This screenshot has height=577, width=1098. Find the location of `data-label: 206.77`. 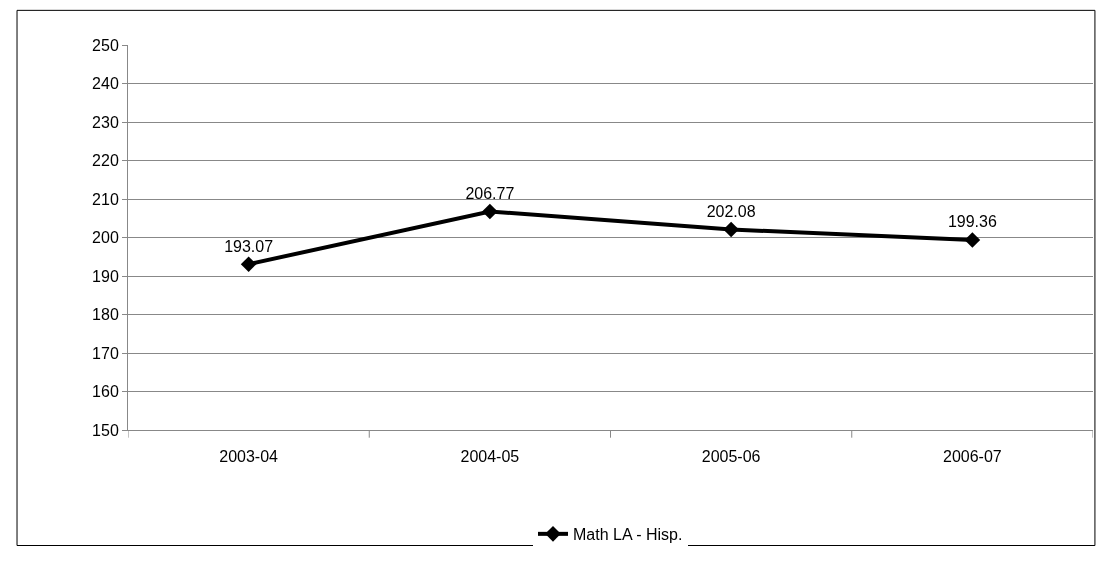

data-label: 206.77 is located at coordinates (490, 193).